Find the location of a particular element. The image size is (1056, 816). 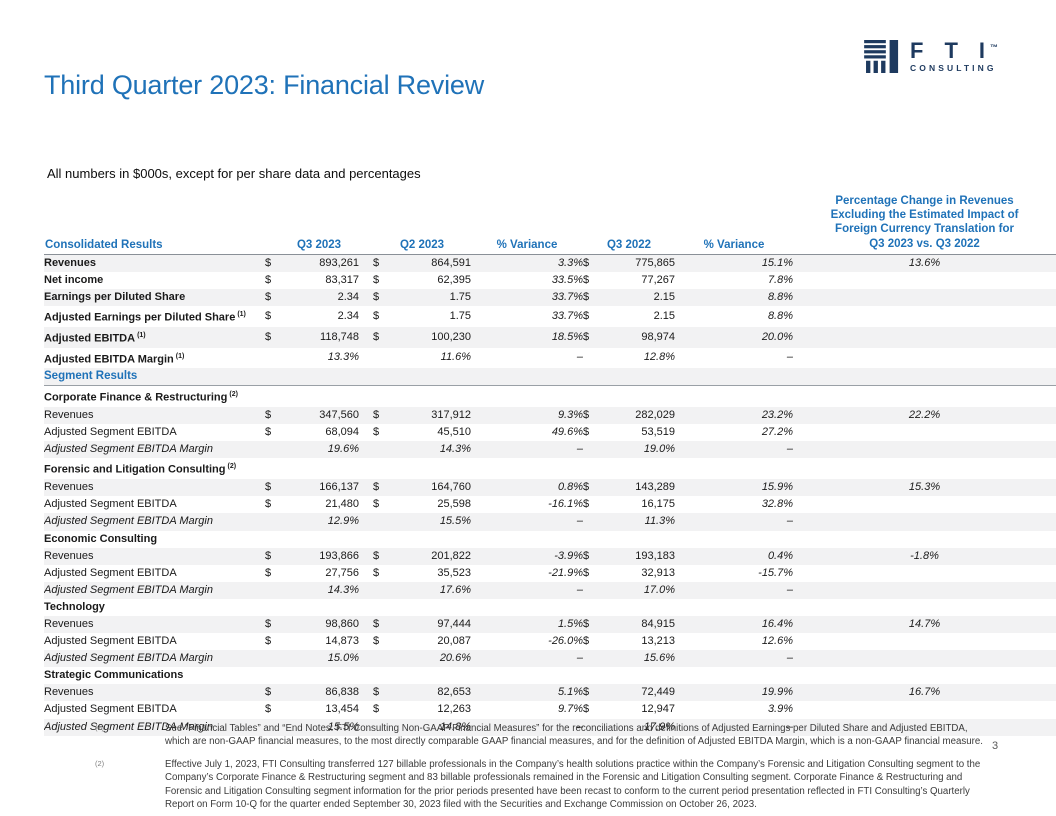

cell-pv2: – is located at coordinates (790, 449).